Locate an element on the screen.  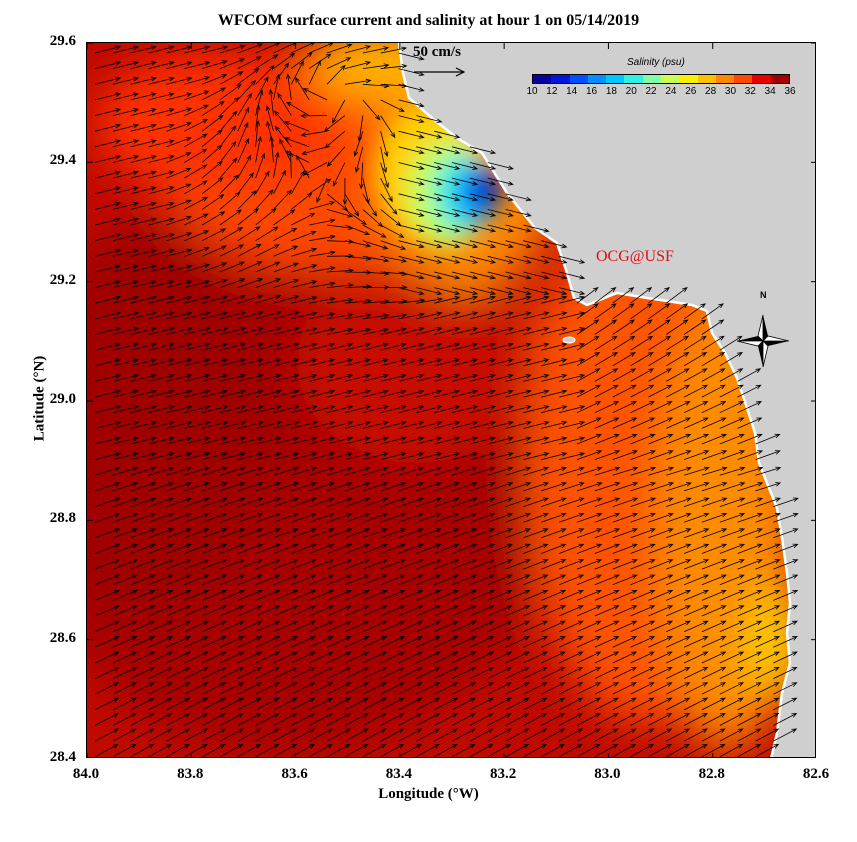
compass-rose-icon is located at coordinates (763, 341).